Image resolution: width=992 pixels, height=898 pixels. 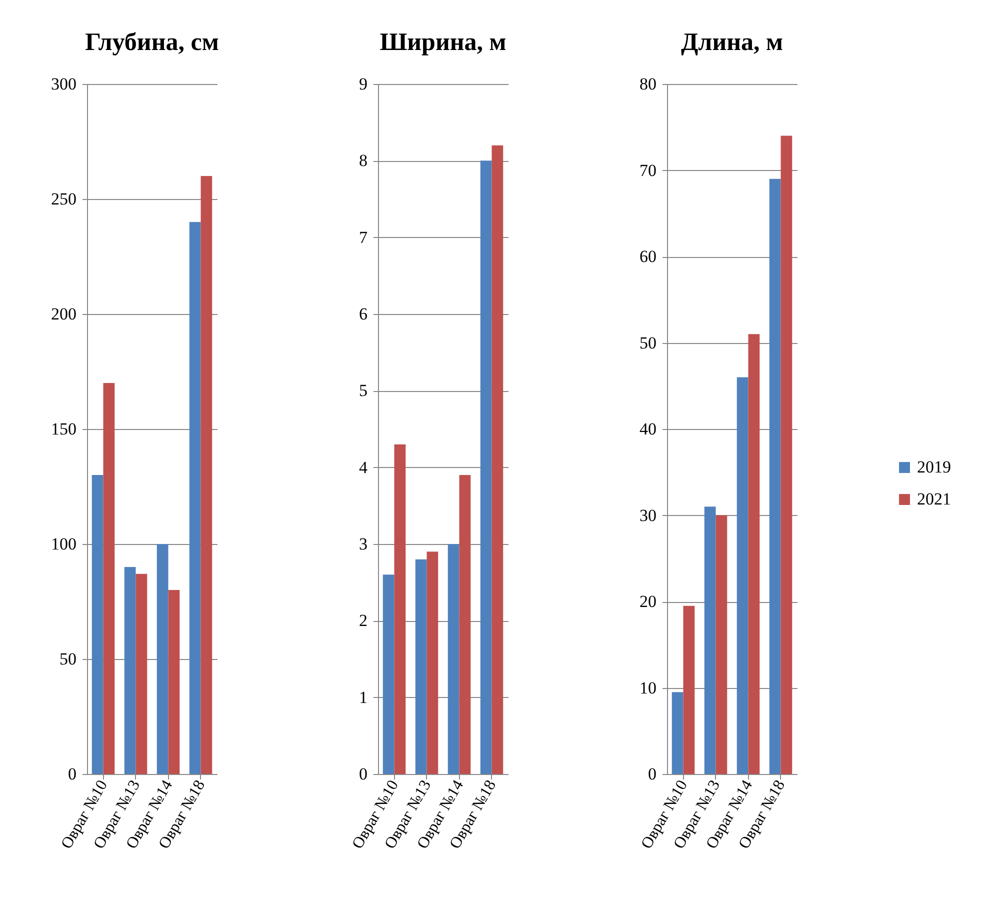 I want to click on legend-label: 2021, so click(x=934, y=499).